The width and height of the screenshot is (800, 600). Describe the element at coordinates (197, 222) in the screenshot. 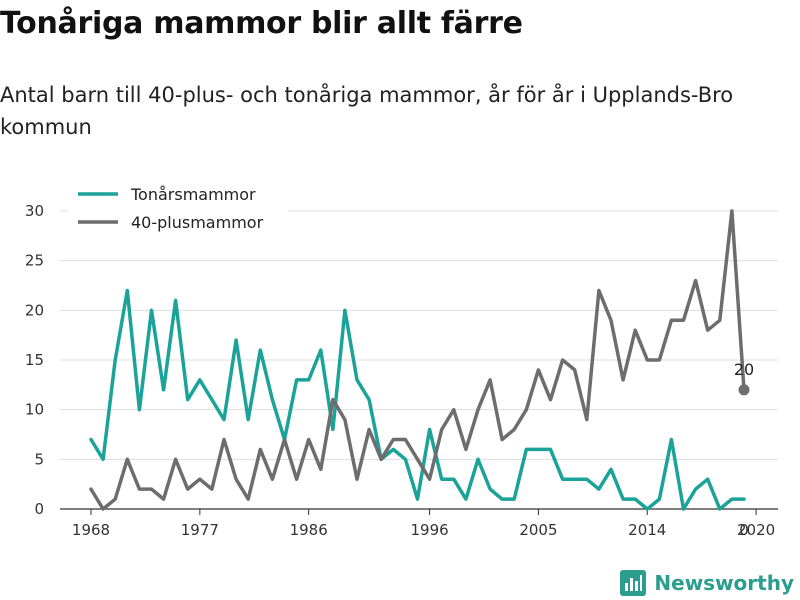

I see `legend-label: 40-plusmammor` at that location.